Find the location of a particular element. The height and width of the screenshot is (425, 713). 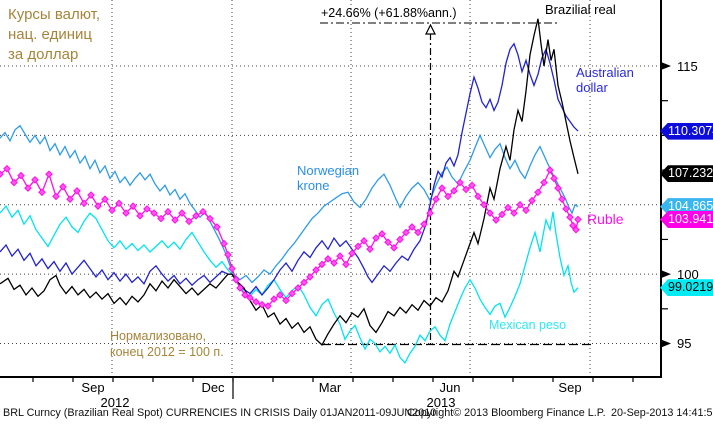

series-label-australian-dollar: Australian dollar is located at coordinates (605, 80).